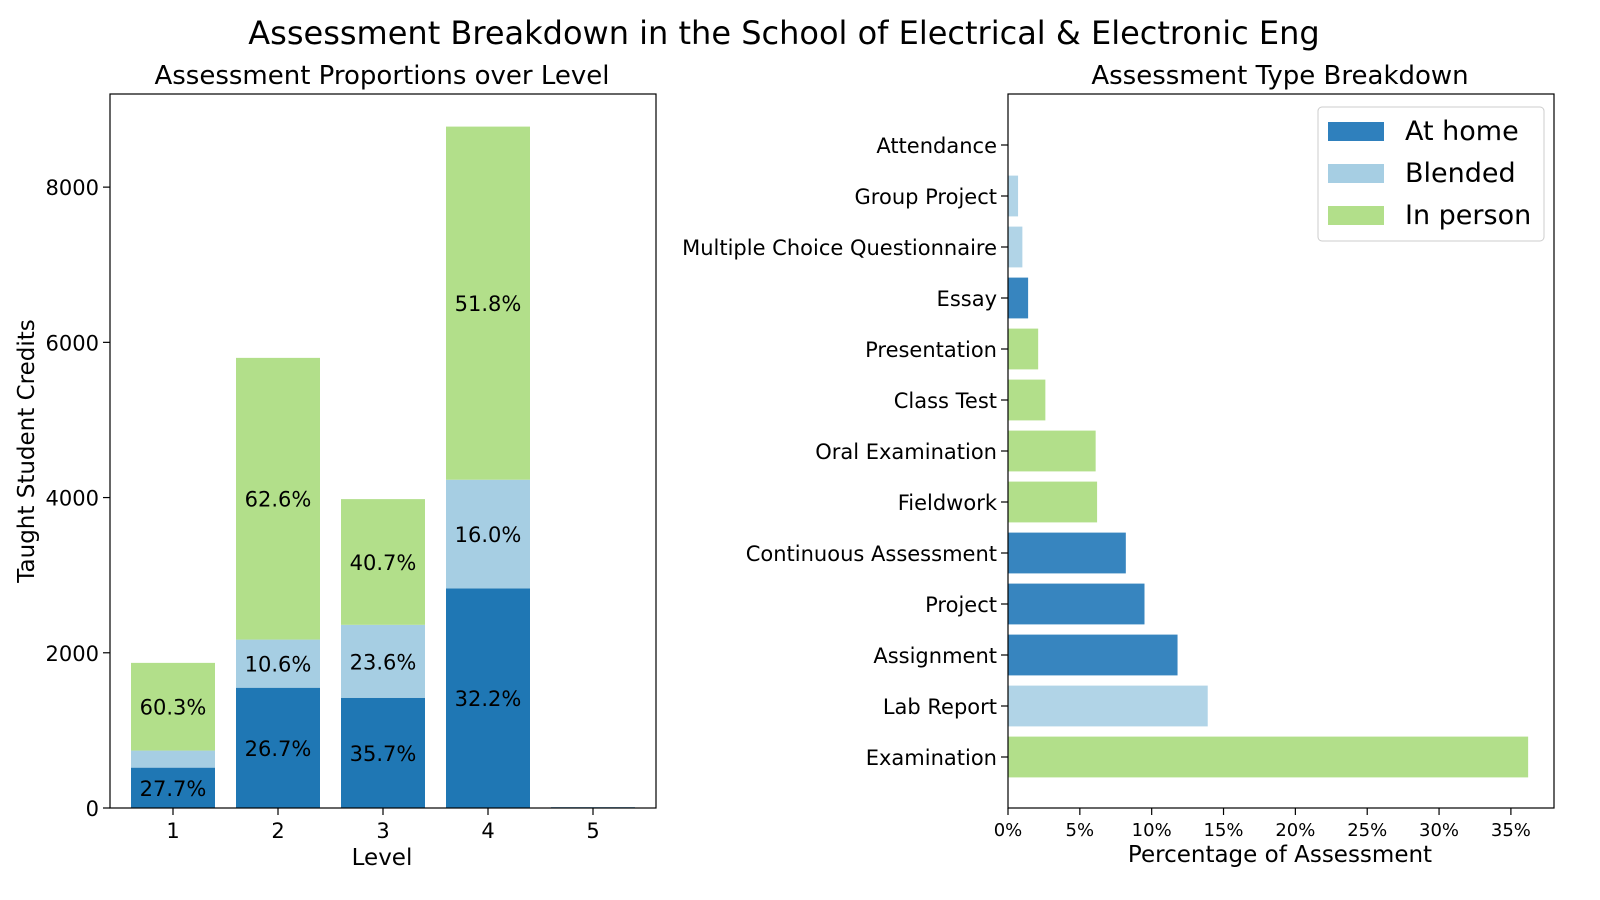  I want to click on bar-level-3-at-home, so click(383, 752).